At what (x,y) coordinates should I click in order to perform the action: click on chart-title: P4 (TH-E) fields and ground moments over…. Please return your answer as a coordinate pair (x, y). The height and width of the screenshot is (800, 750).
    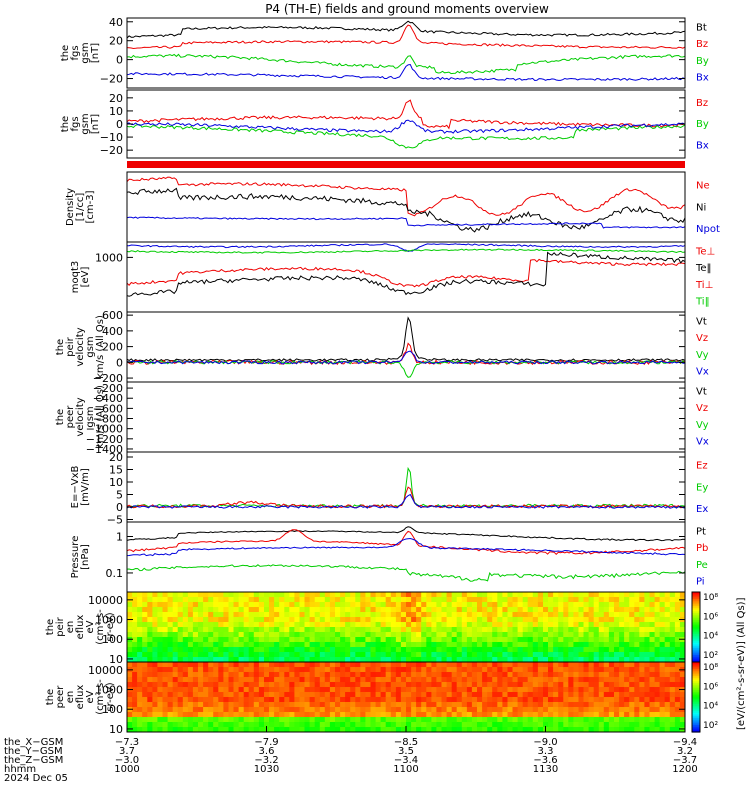
    Looking at the image, I should click on (407, 9).